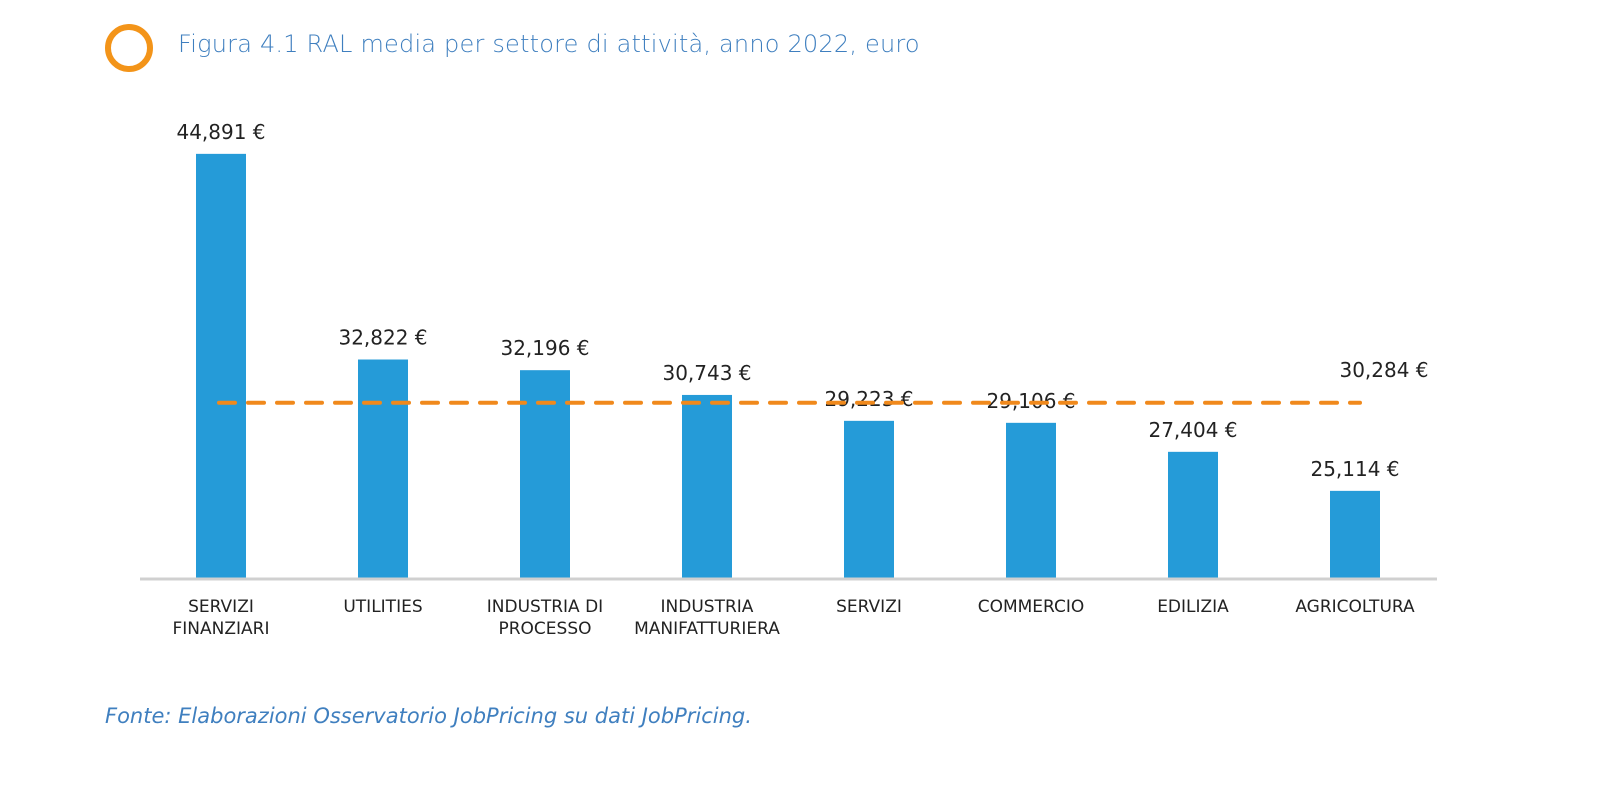  Describe the element at coordinates (868, 399) in the screenshot. I see `data-label: 29,223 €` at that location.